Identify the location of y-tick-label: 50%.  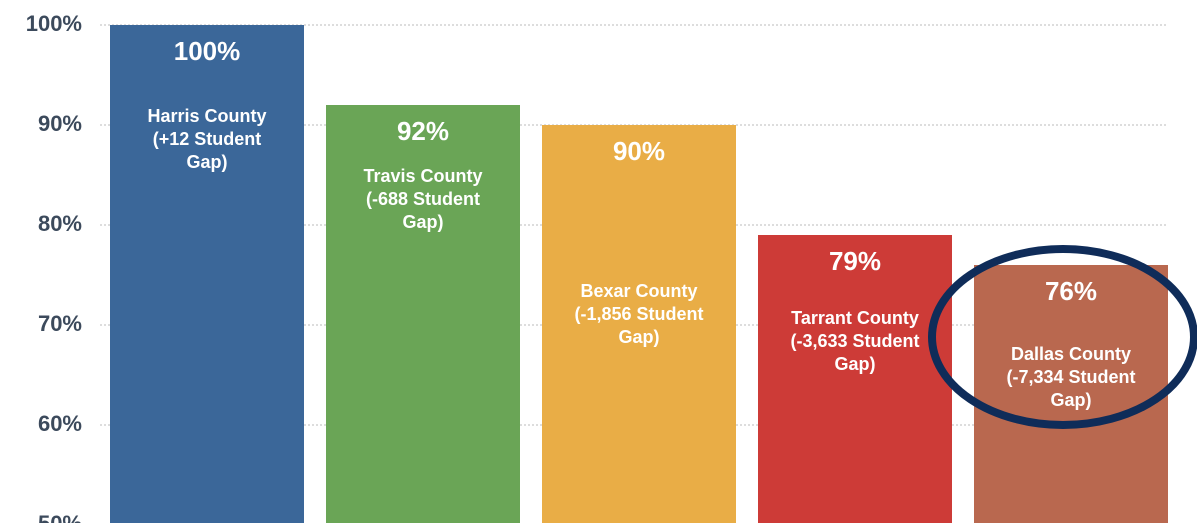
(60, 517).